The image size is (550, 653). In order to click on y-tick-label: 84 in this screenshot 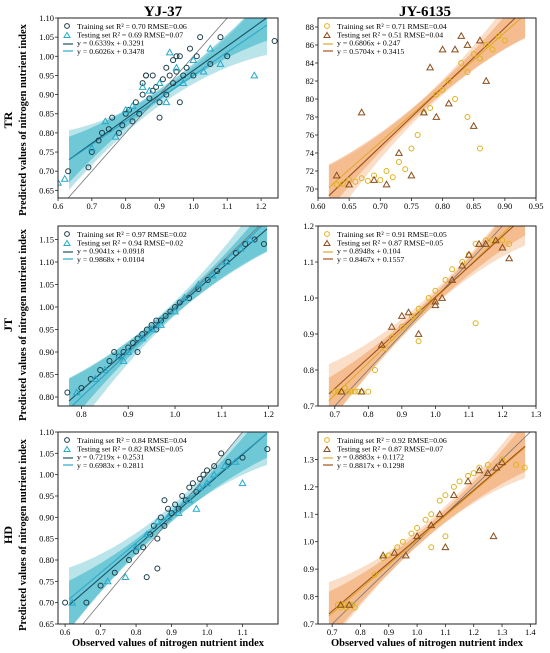, I will do `click(310, 63)`.